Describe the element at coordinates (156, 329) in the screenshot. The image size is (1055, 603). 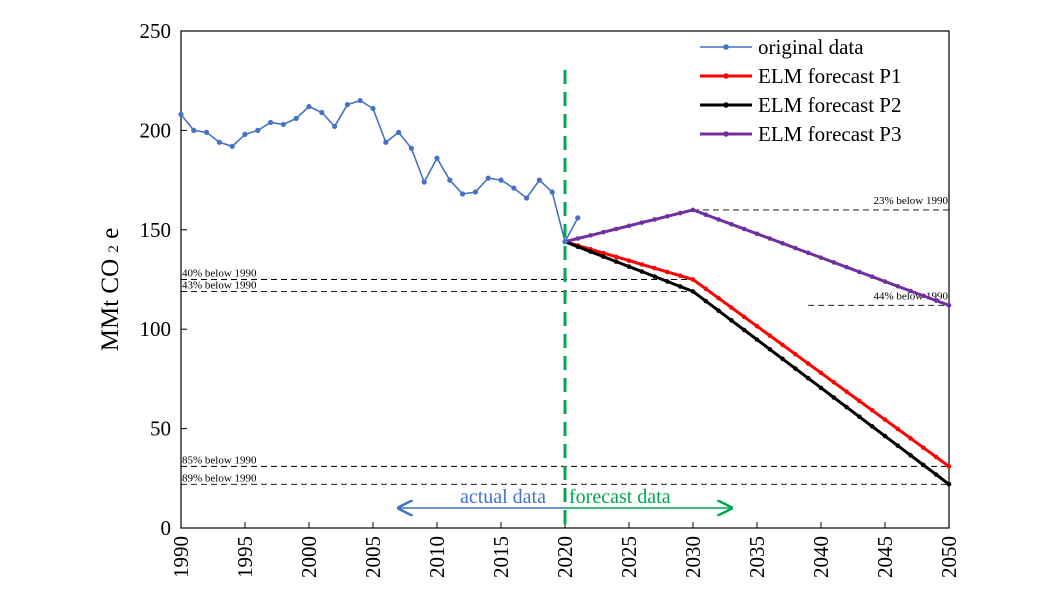
I see `y-tick-label: 100` at that location.